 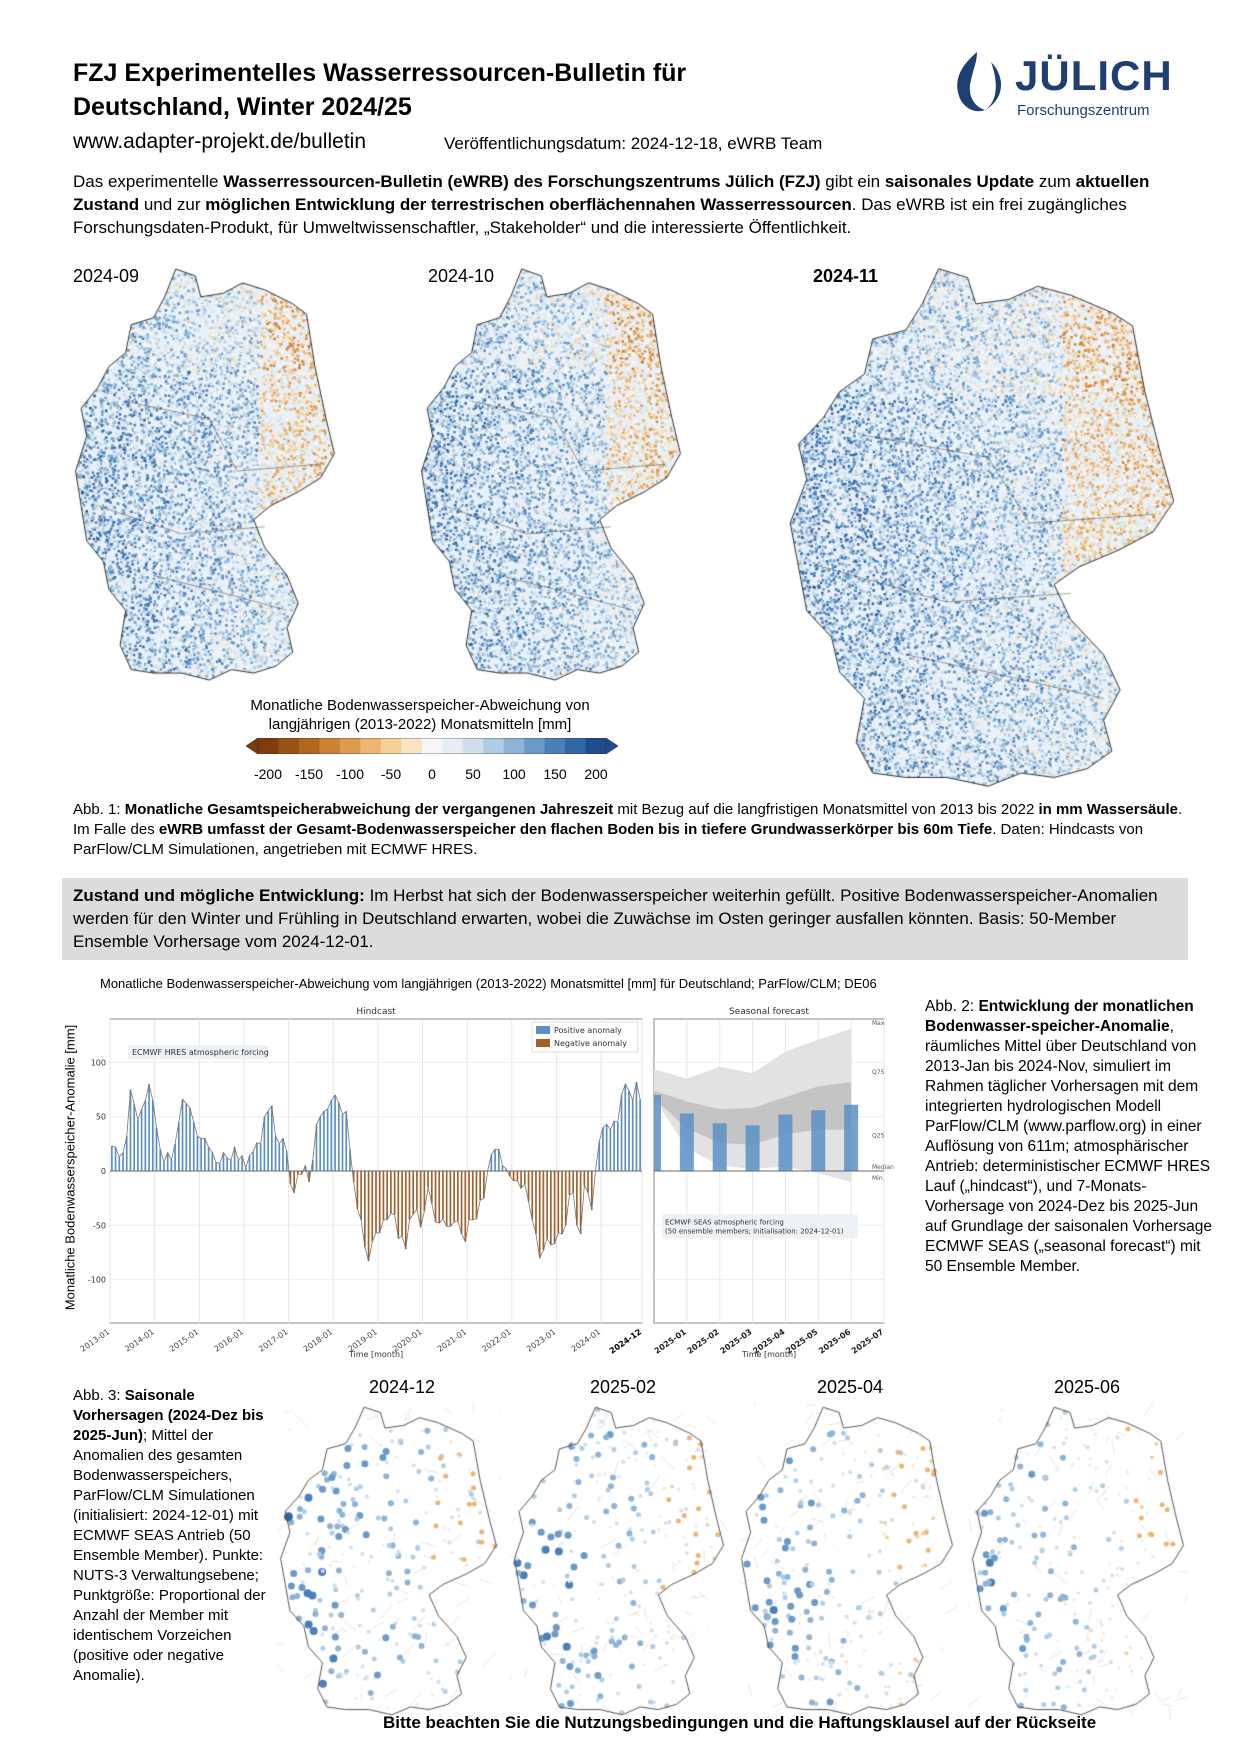 What do you see at coordinates (1070, 88) in the screenshot?
I see `juelich-logo: JÜLICH Forschungszentrum` at bounding box center [1070, 88].